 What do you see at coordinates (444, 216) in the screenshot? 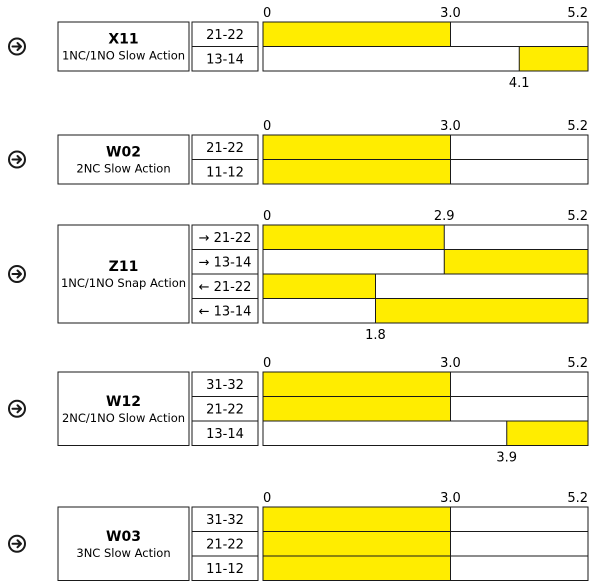
I see `scale-label-mid: 2.9` at bounding box center [444, 216].